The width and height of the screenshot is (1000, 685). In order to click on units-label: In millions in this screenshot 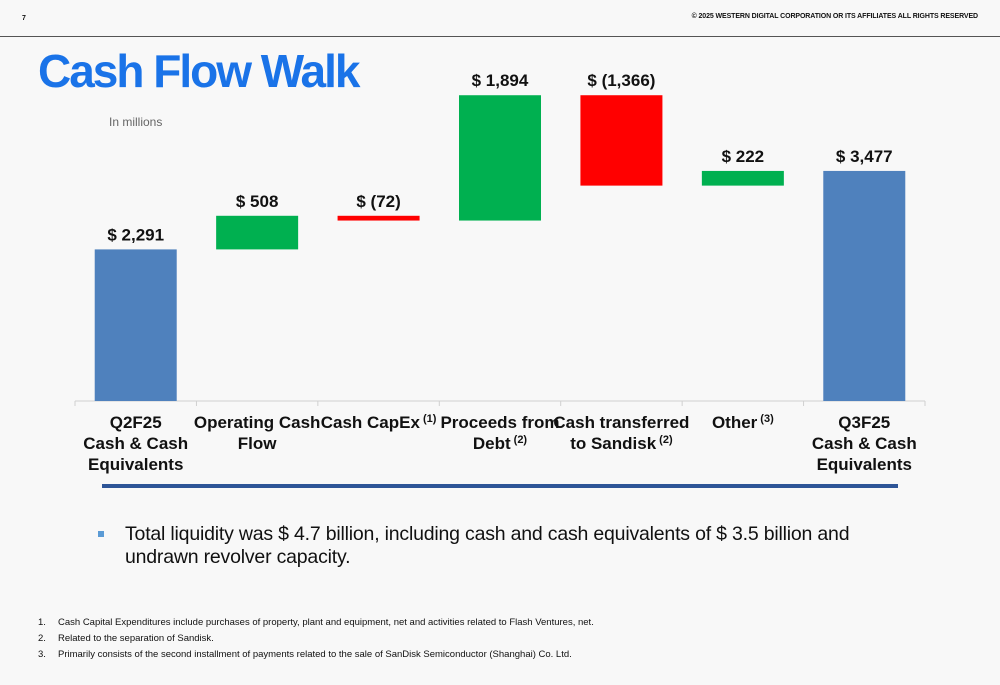, I will do `click(136, 122)`.